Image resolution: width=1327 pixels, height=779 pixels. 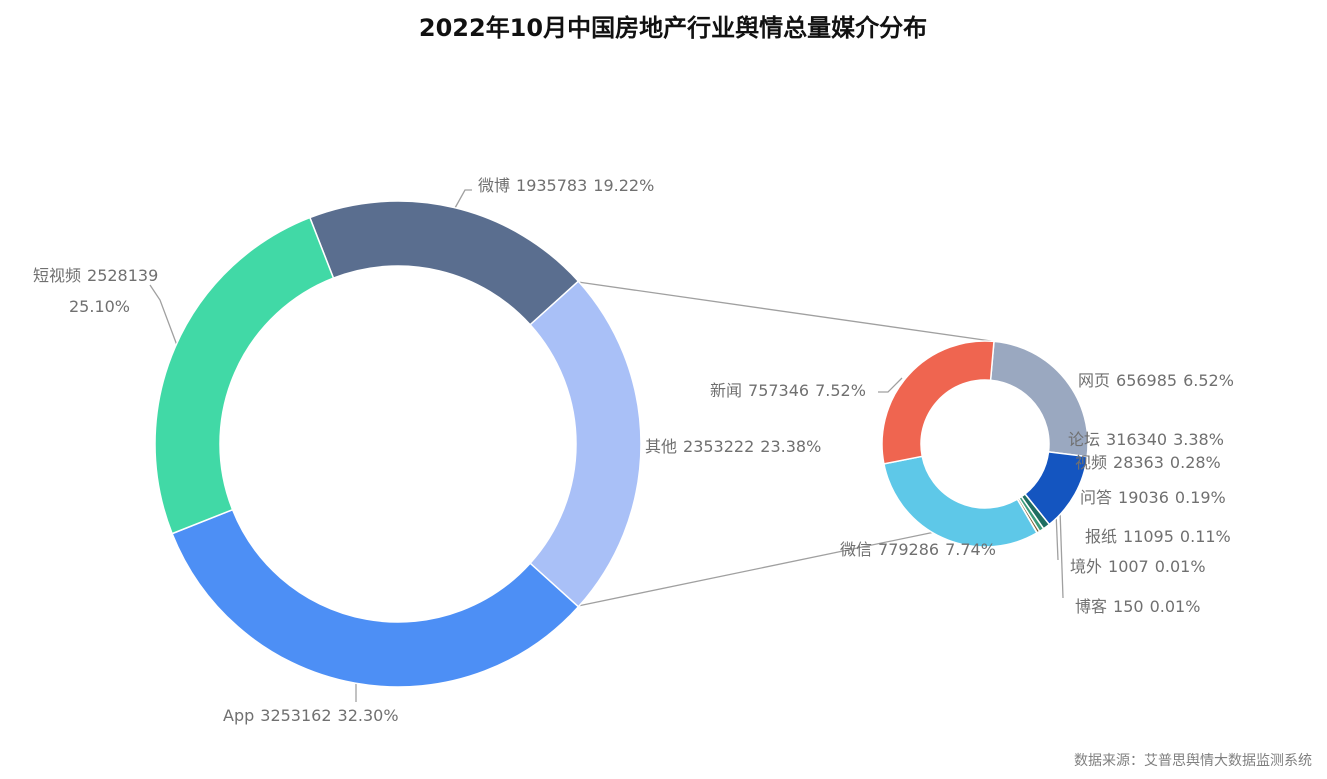 I want to click on label-percent: 0.11%, so click(x=1205, y=536).